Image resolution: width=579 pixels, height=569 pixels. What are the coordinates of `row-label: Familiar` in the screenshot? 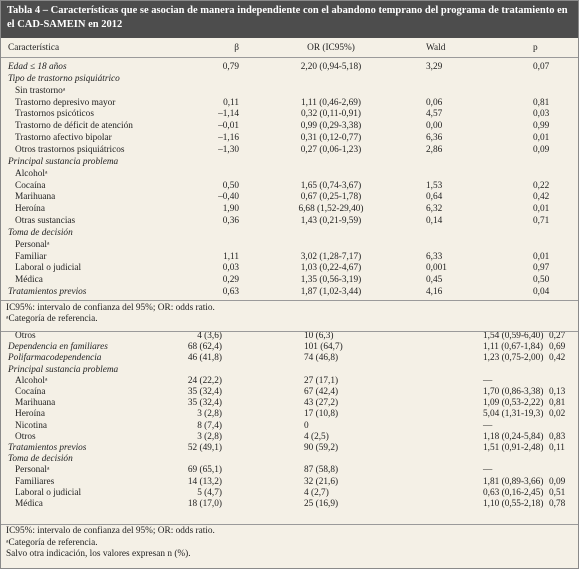 It's located at (31, 256).